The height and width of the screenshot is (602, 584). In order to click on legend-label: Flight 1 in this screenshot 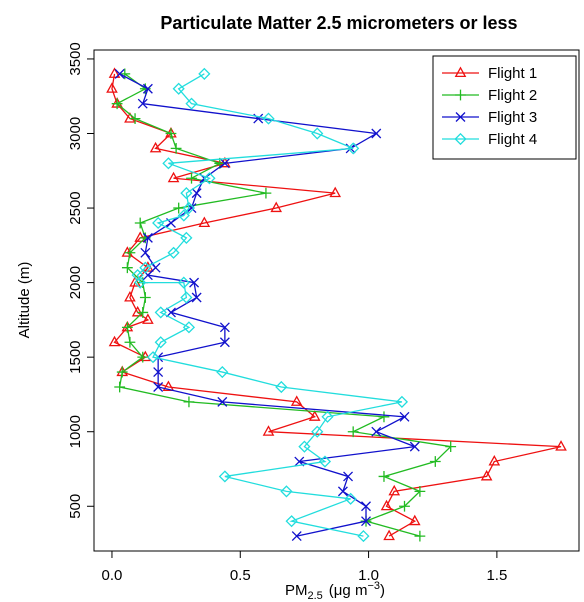, I will do `click(512, 73)`.